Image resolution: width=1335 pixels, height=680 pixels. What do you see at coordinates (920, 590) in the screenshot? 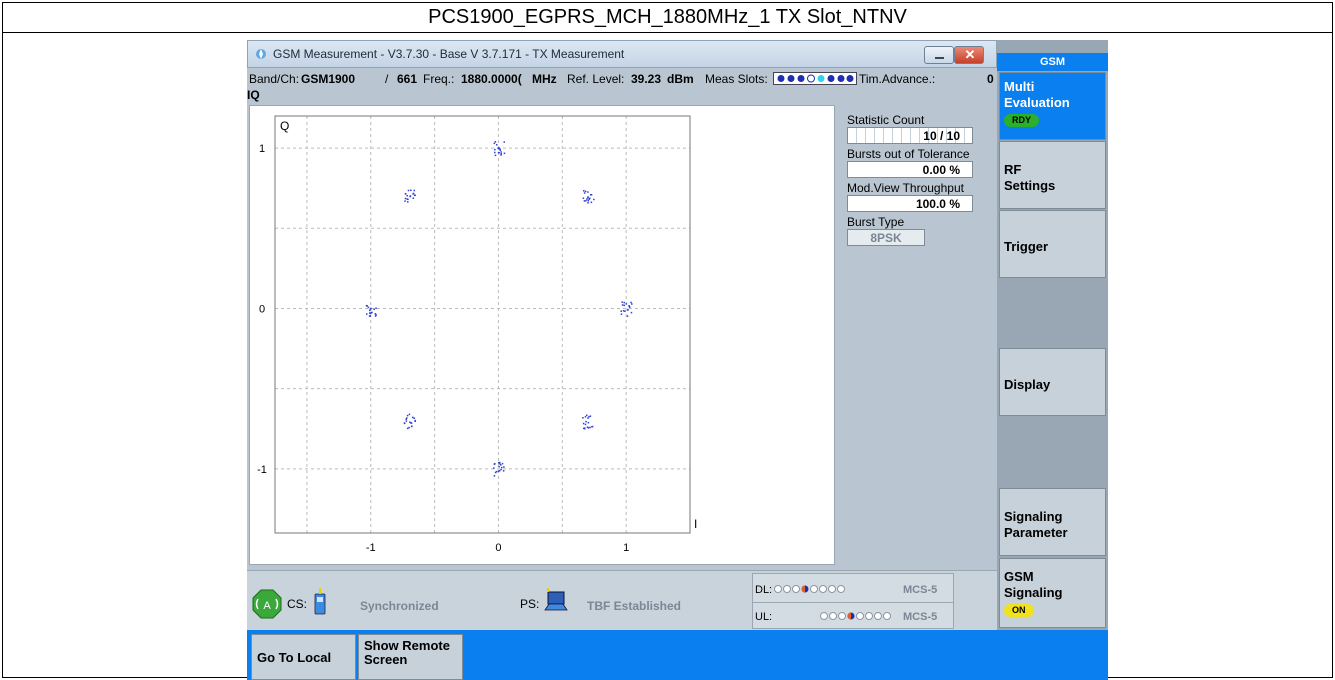
I see `dl-mcs: MCS-5` at bounding box center [920, 590].